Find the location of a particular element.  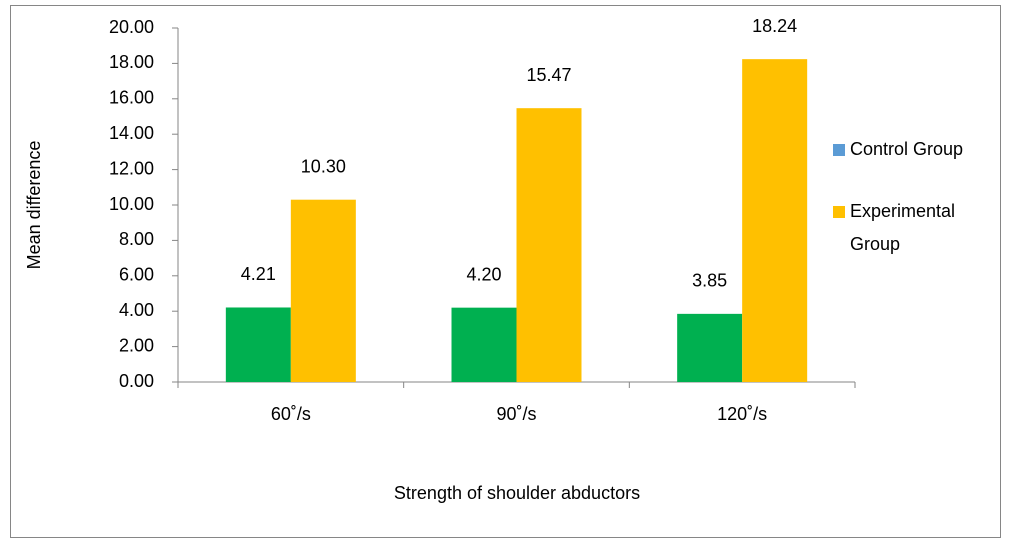

y-tick-label: 20.00 is located at coordinates (131, 27).